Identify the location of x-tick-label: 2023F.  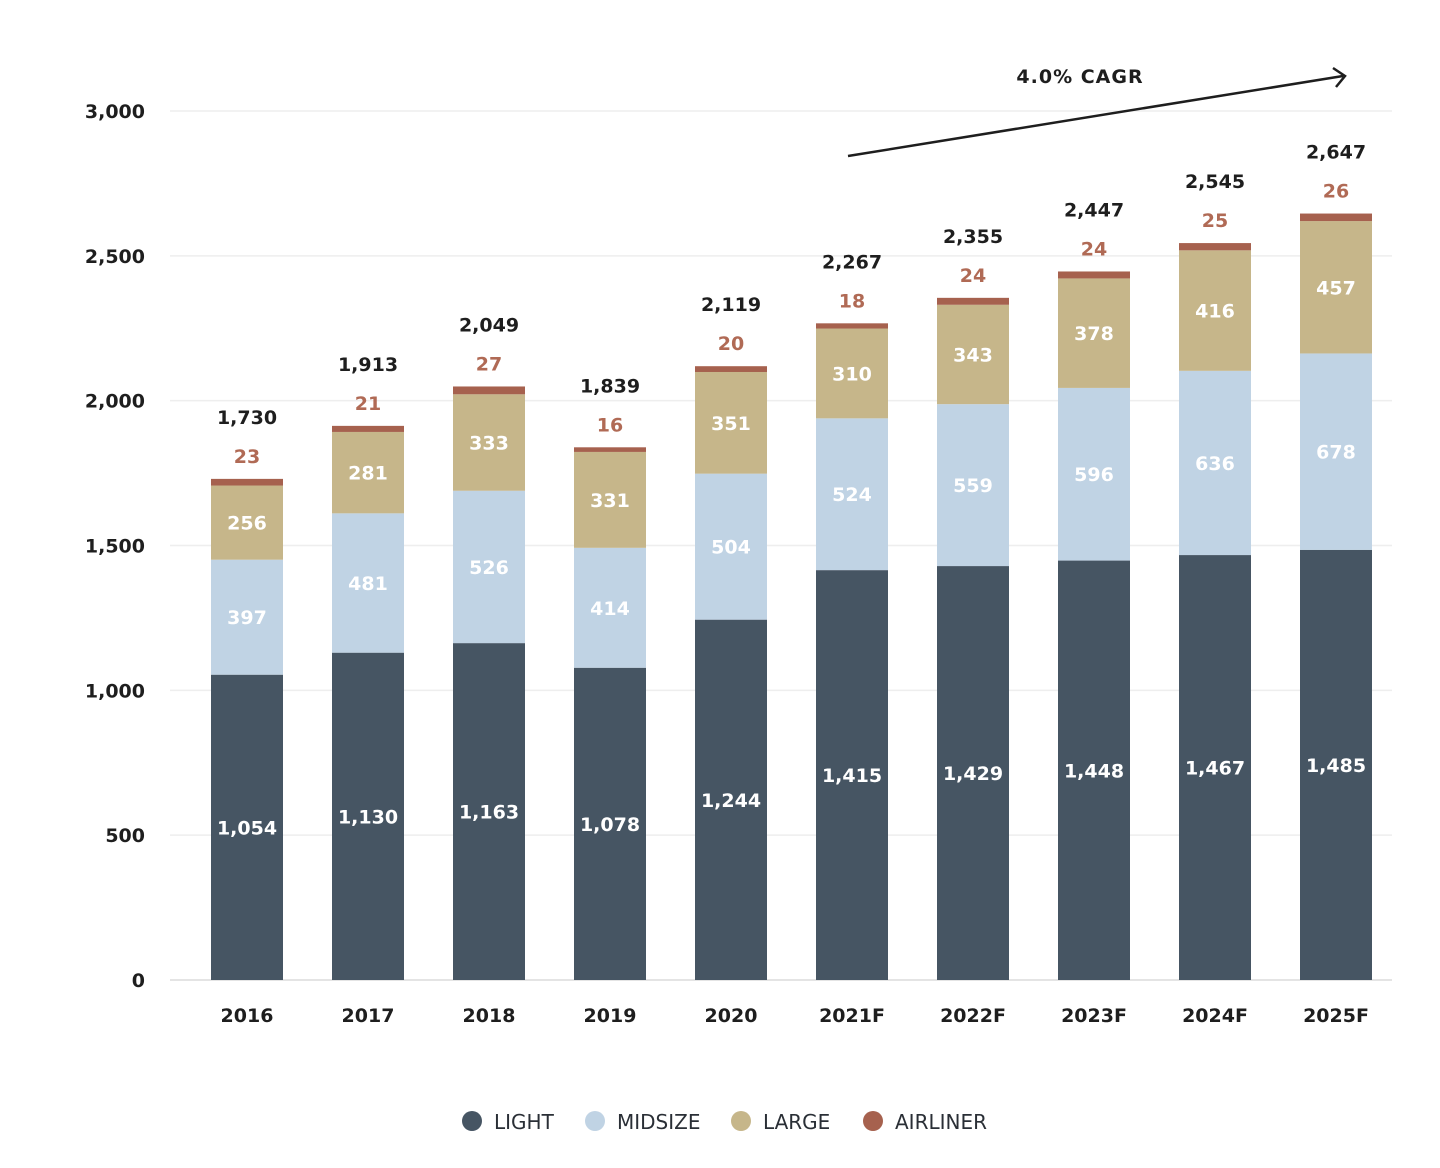
(1094, 1016).